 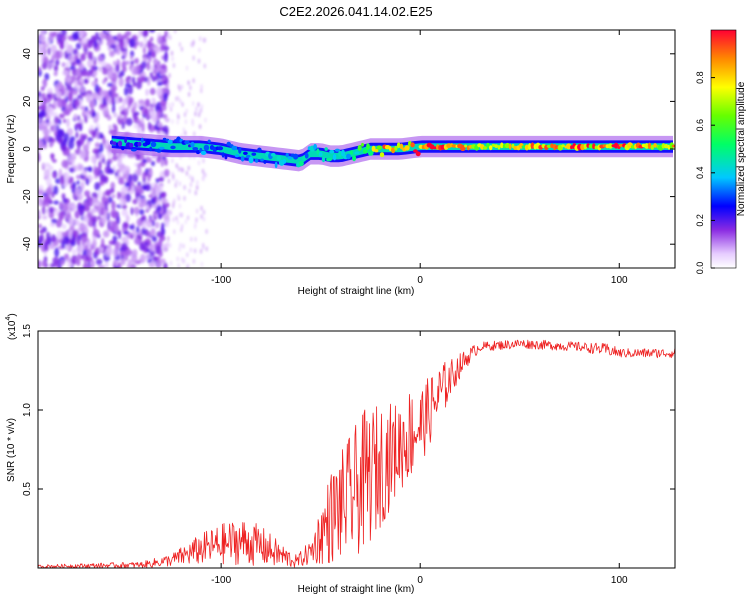 I want to click on spectrogram-y-tick-label: 40, so click(x=27, y=54).